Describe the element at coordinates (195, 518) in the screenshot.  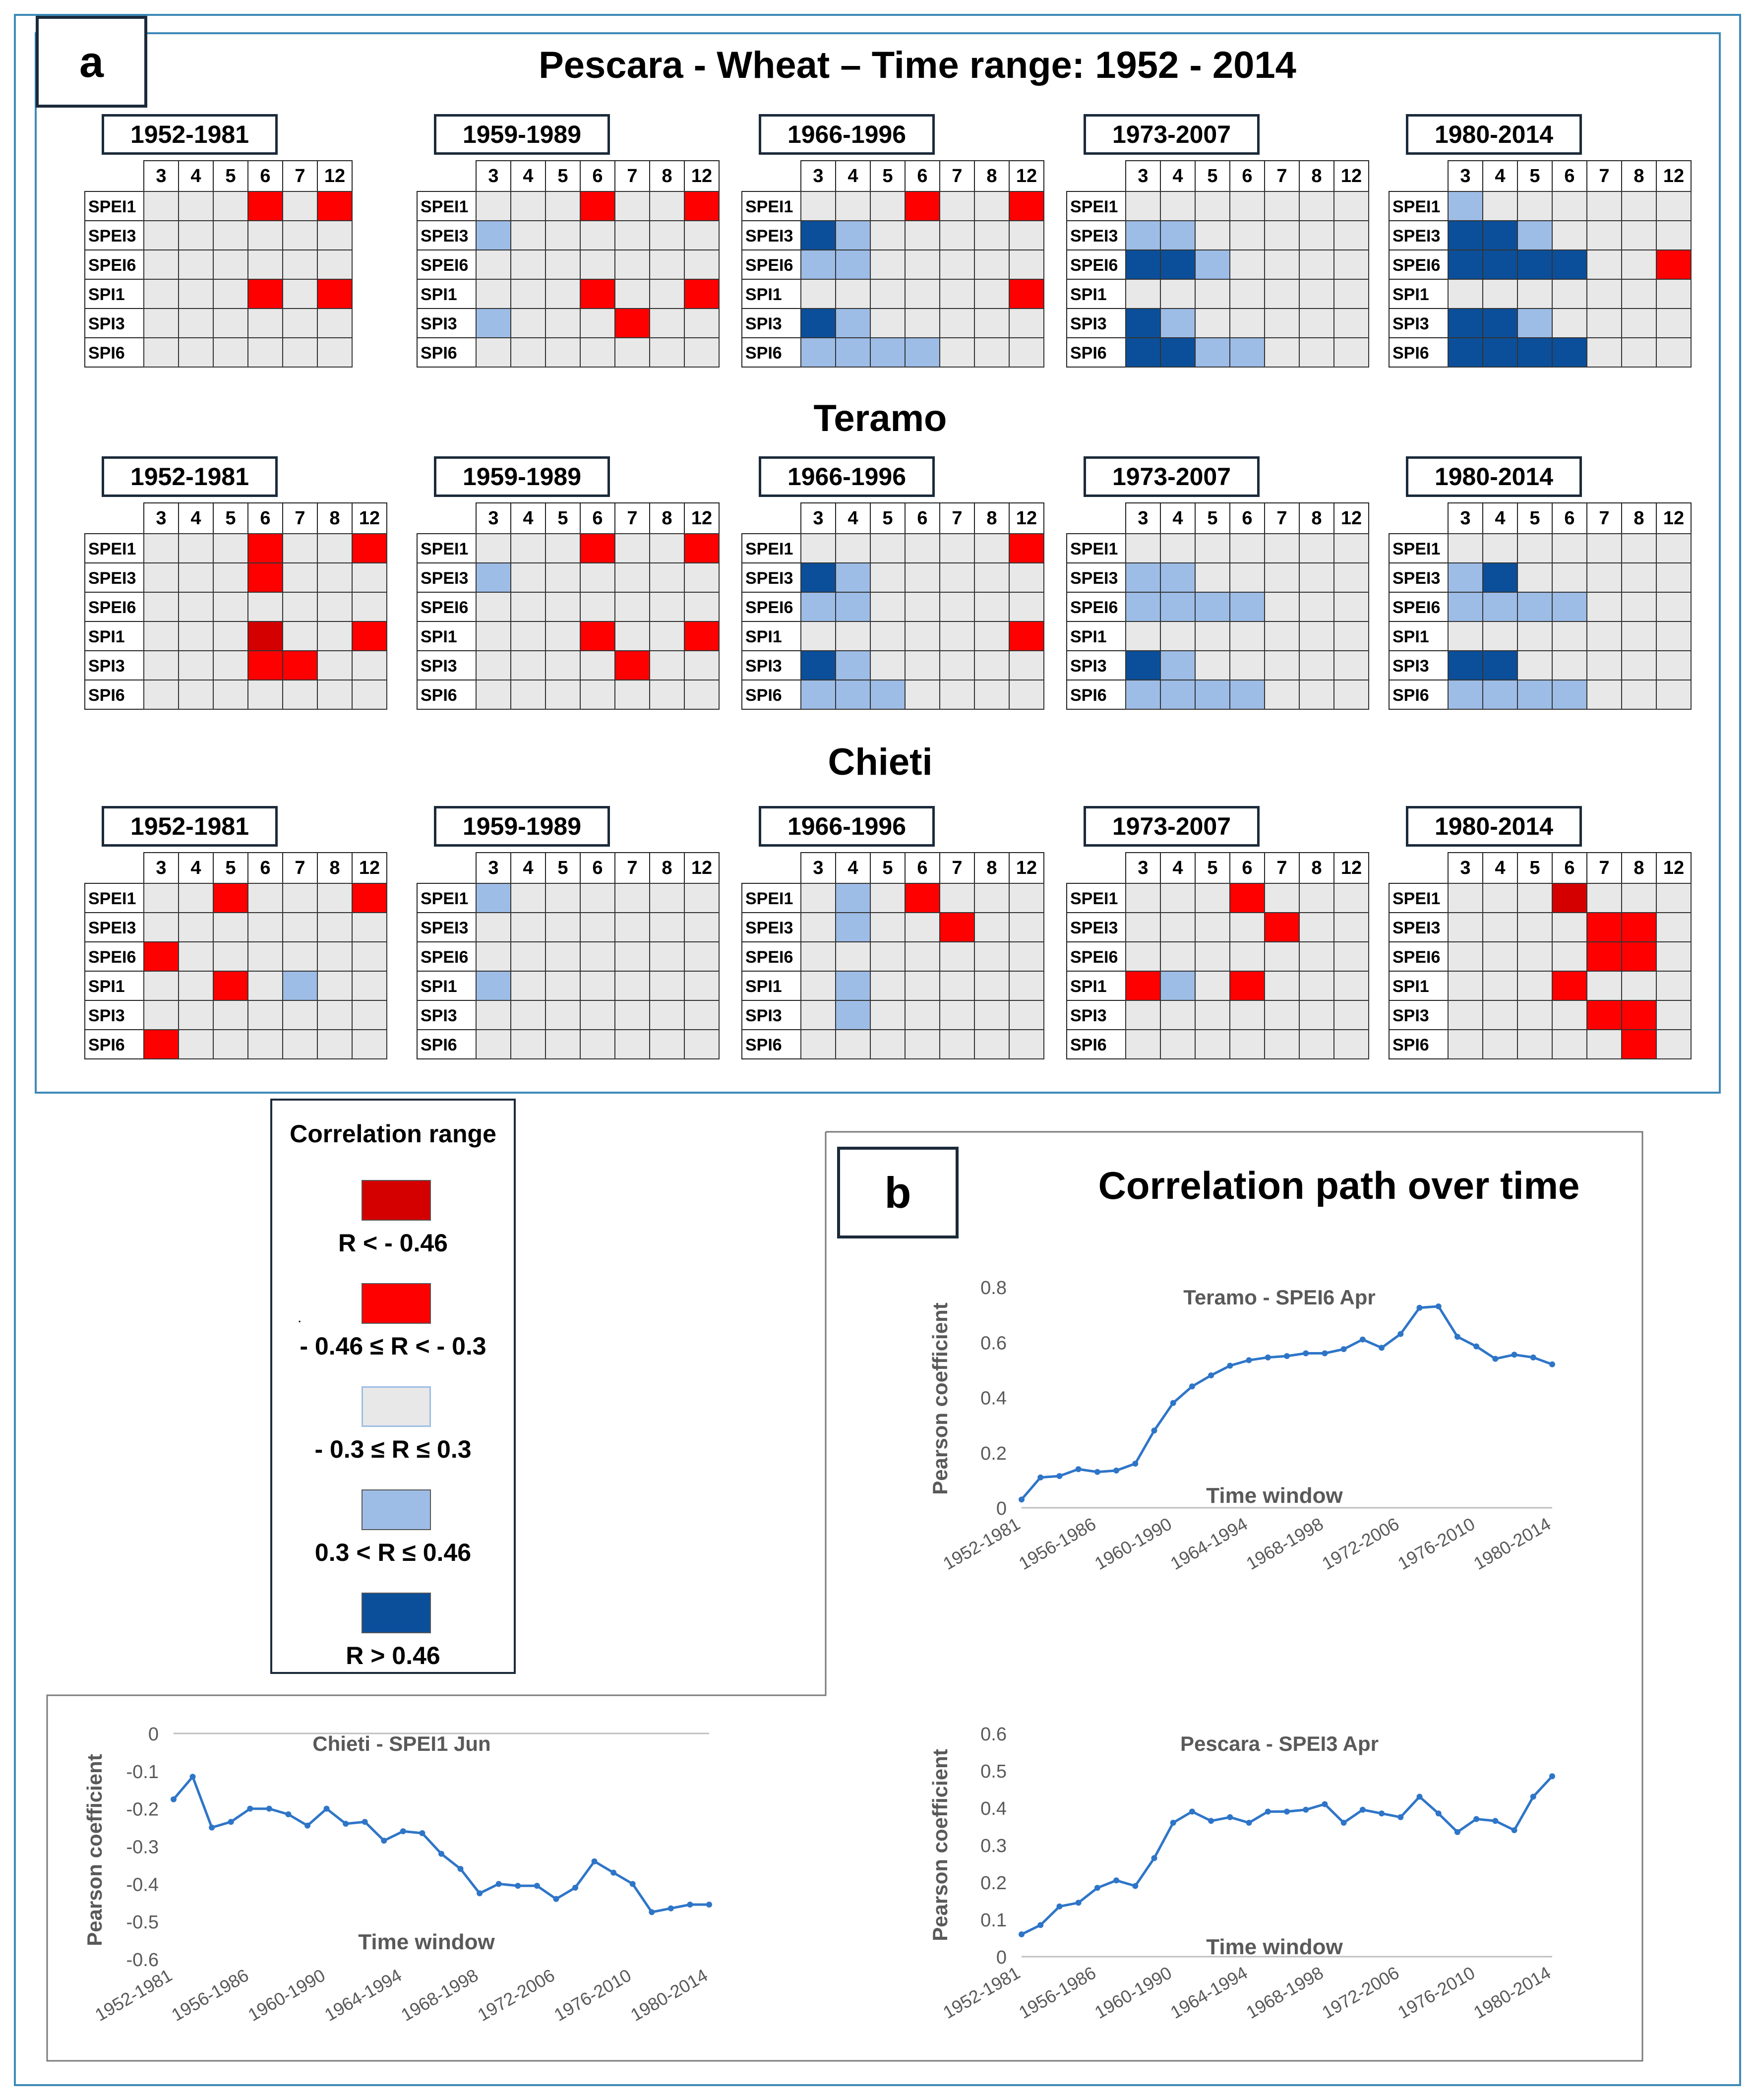
I see `heatmap-column-label: 4` at that location.